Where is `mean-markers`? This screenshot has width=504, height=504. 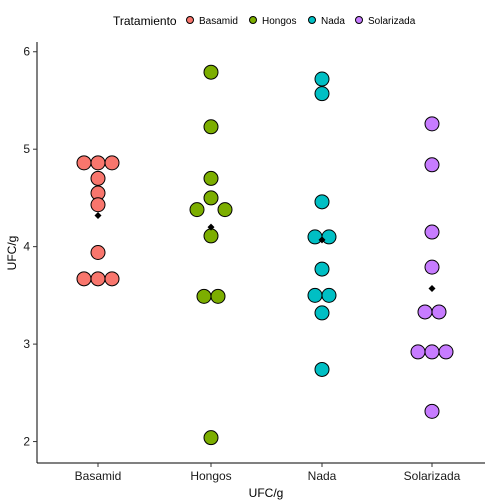 mean-markers is located at coordinates (265, 252).